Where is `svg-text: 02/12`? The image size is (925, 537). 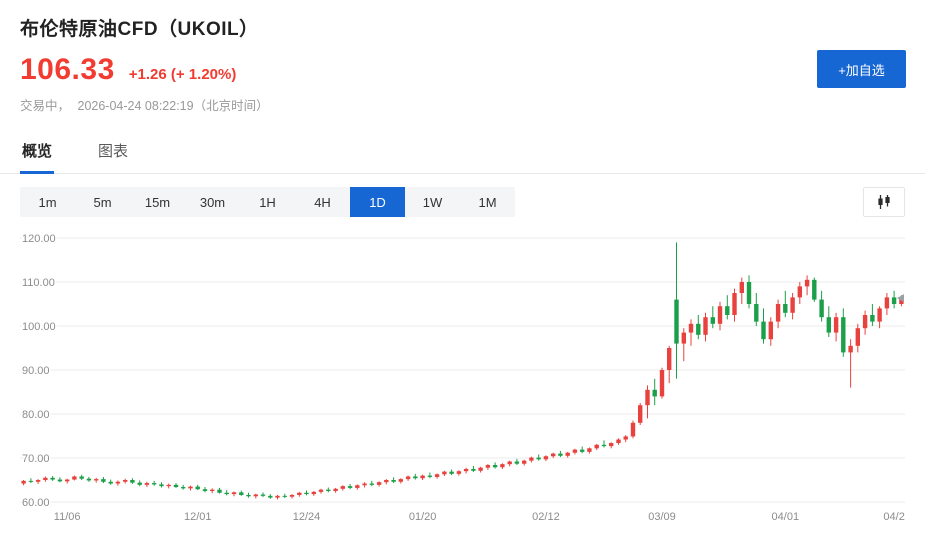
svg-text: 02/12 is located at coordinates (546, 517).